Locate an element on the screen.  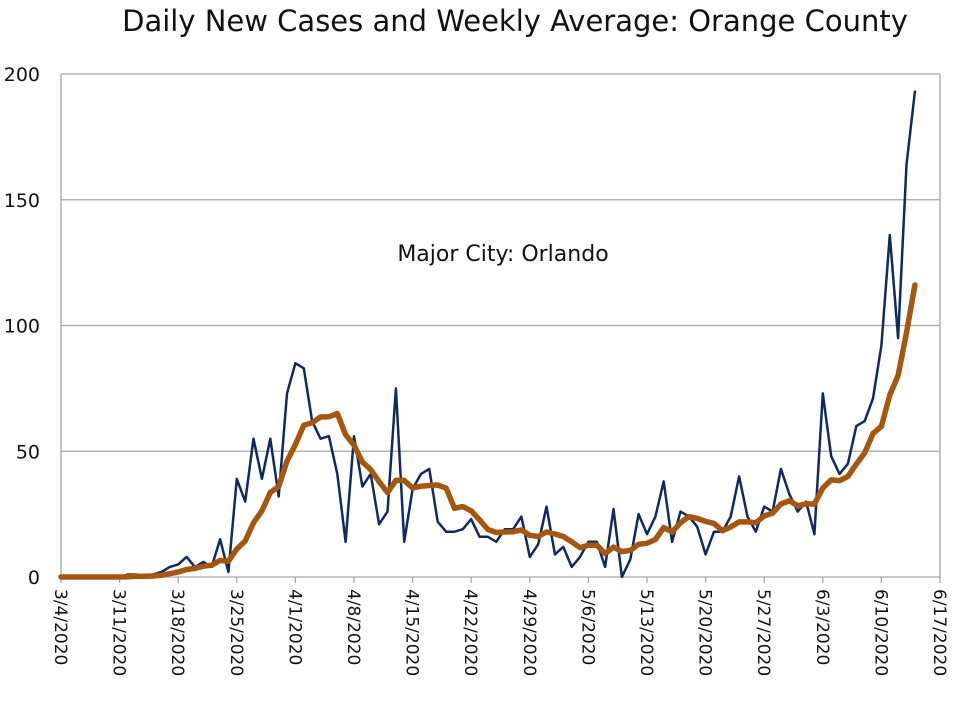
y-tick-label: 200 is located at coordinates (22, 75).